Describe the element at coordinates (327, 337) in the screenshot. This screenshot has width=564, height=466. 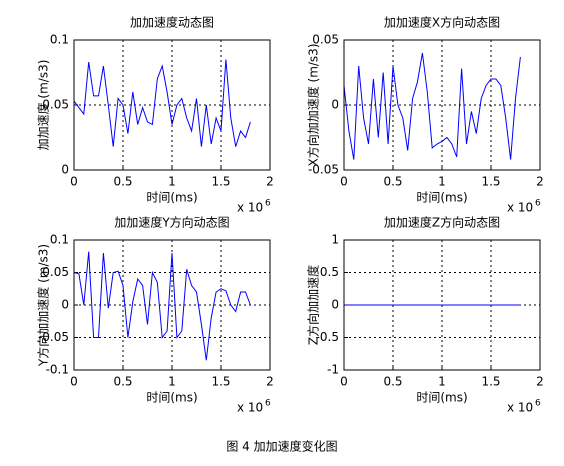
I see `y-tick-label: -0.5` at that location.